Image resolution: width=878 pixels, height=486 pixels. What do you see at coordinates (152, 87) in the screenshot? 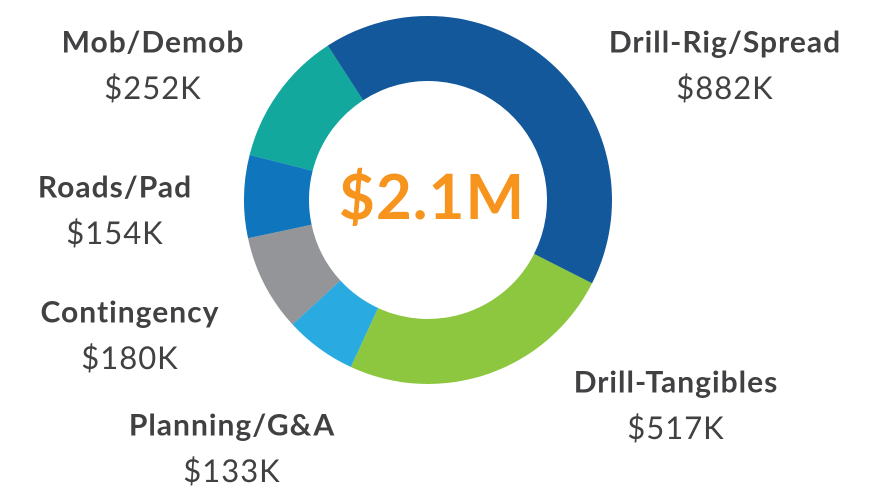
I see `value-label: $252K` at bounding box center [152, 87].